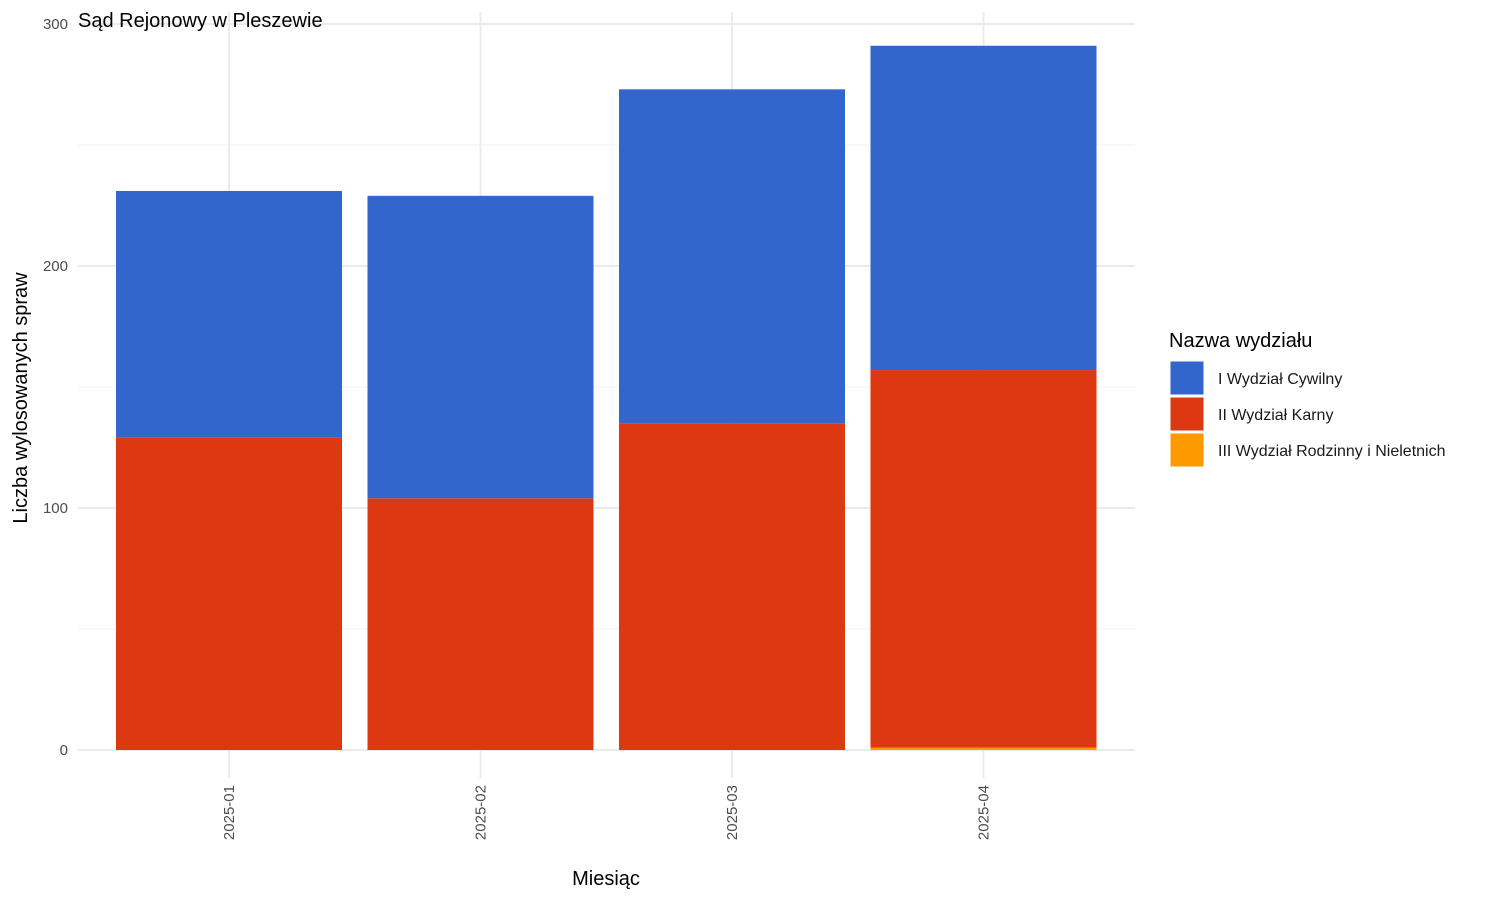  I want to click on x-tick-label: 2025-03, so click(732, 812).